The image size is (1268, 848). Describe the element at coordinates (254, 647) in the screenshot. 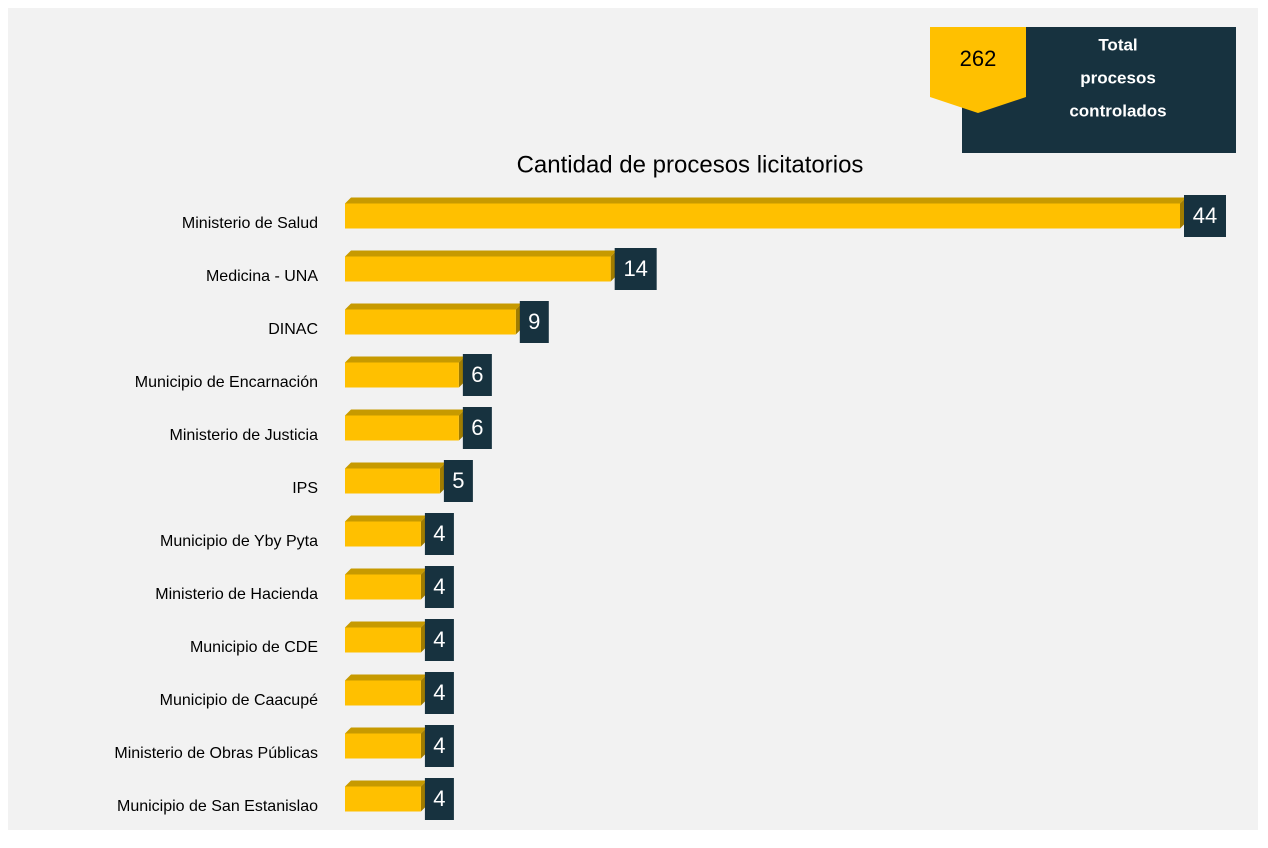

I see `y-tick-label: Municipio de CDE` at that location.